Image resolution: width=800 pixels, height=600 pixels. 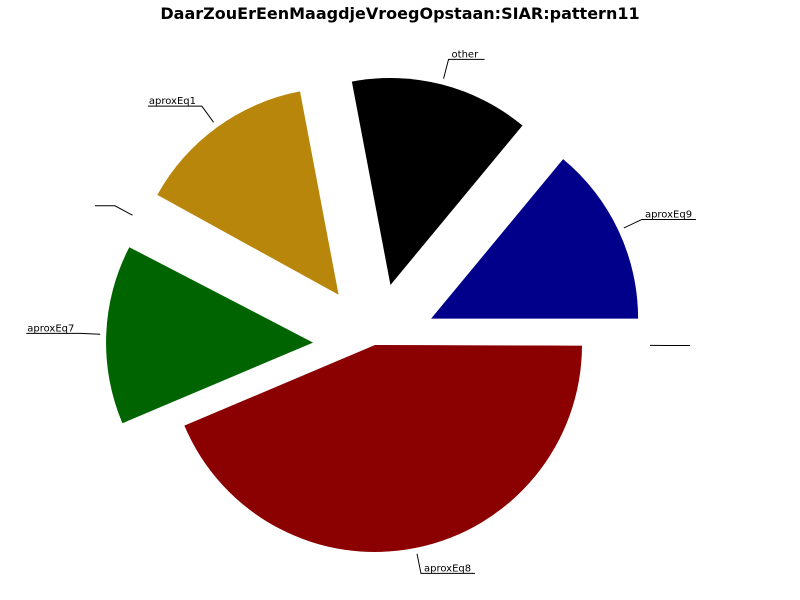 I want to click on leader-line-aproxeq8, so click(x=445, y=563).